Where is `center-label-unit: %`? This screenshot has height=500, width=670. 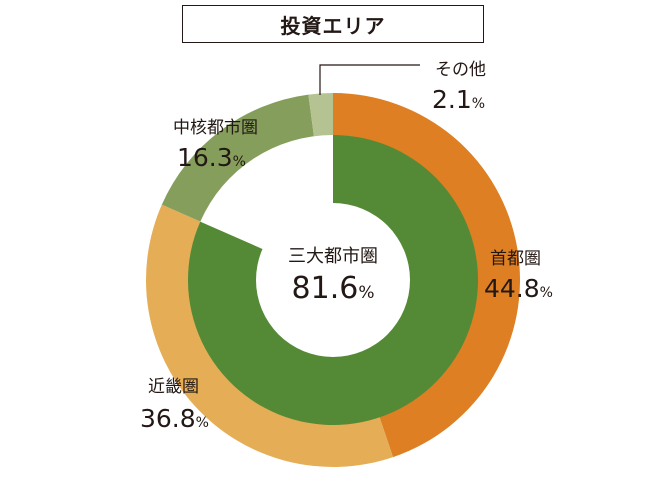 center-label-unit: % is located at coordinates (366, 293).